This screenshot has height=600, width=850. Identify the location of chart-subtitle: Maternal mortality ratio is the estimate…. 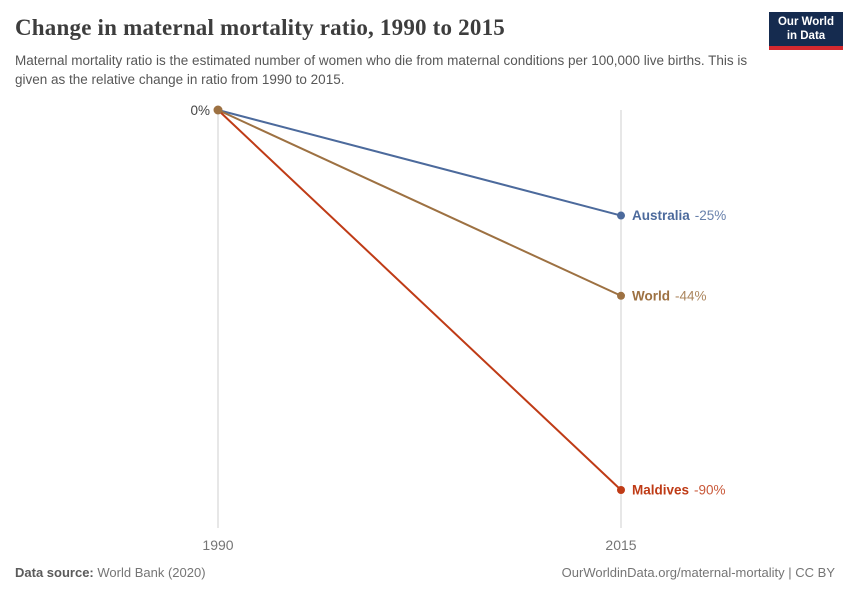
(381, 69).